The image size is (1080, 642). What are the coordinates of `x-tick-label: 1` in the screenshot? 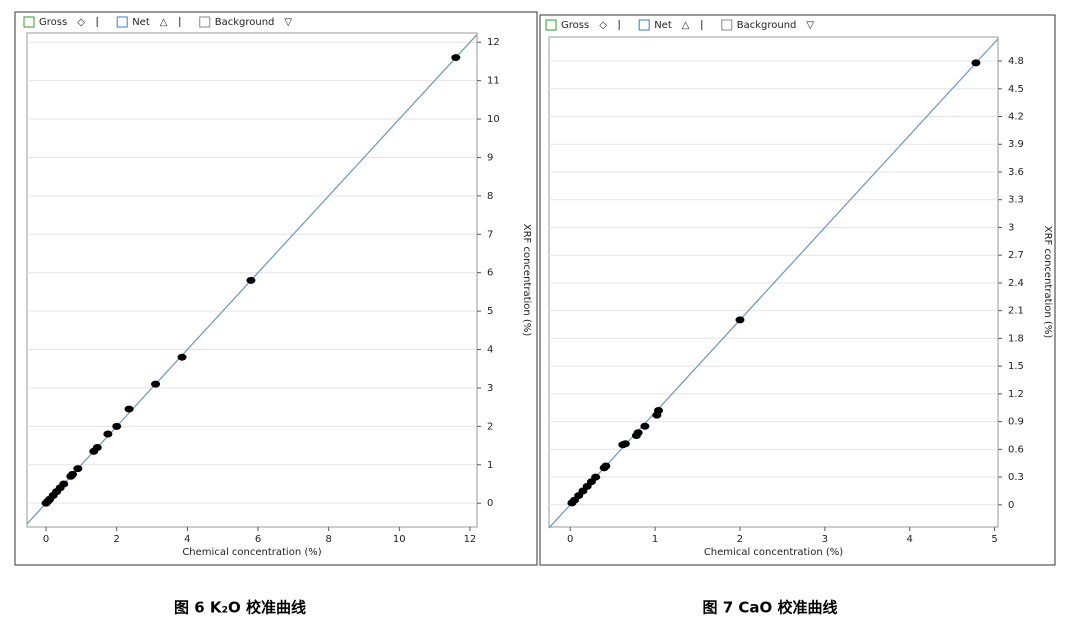 It's located at (655, 539).